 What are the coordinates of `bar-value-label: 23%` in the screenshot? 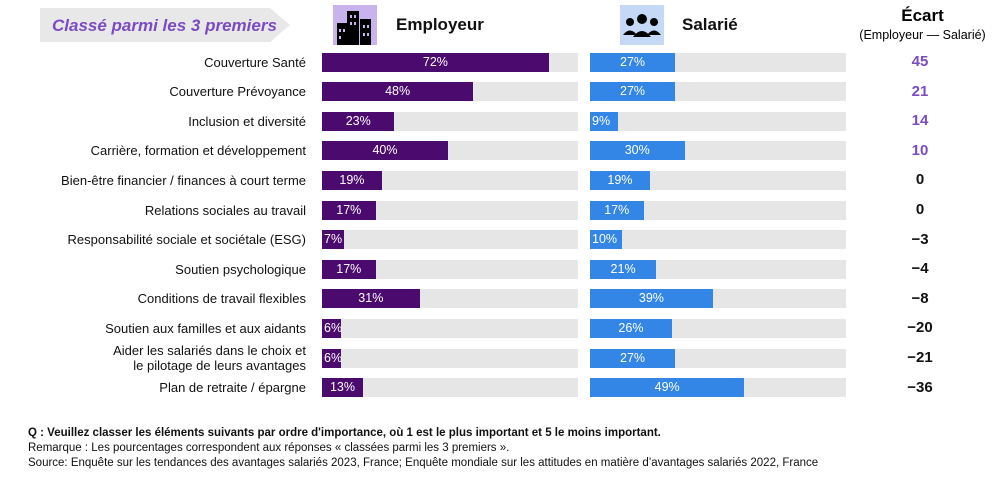 It's located at (358, 120).